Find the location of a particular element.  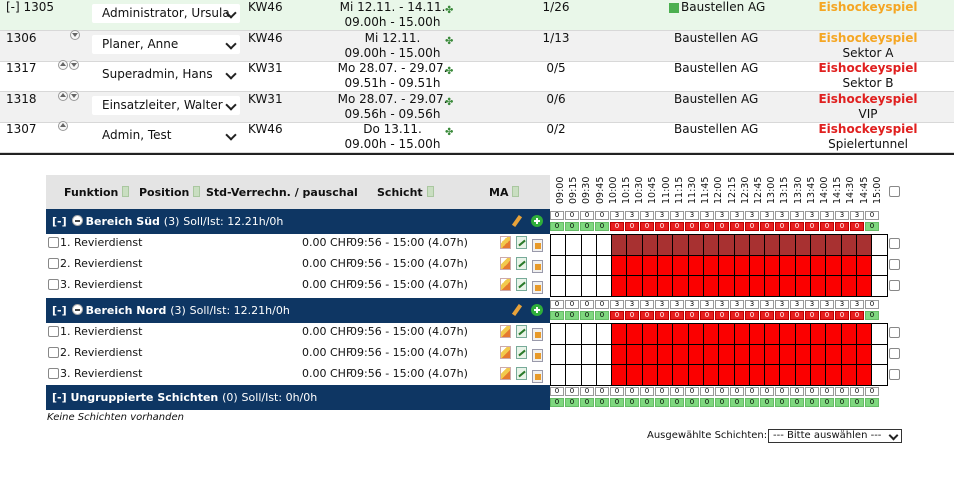

event: Eishockeyspiel VIP is located at coordinates (868, 107).